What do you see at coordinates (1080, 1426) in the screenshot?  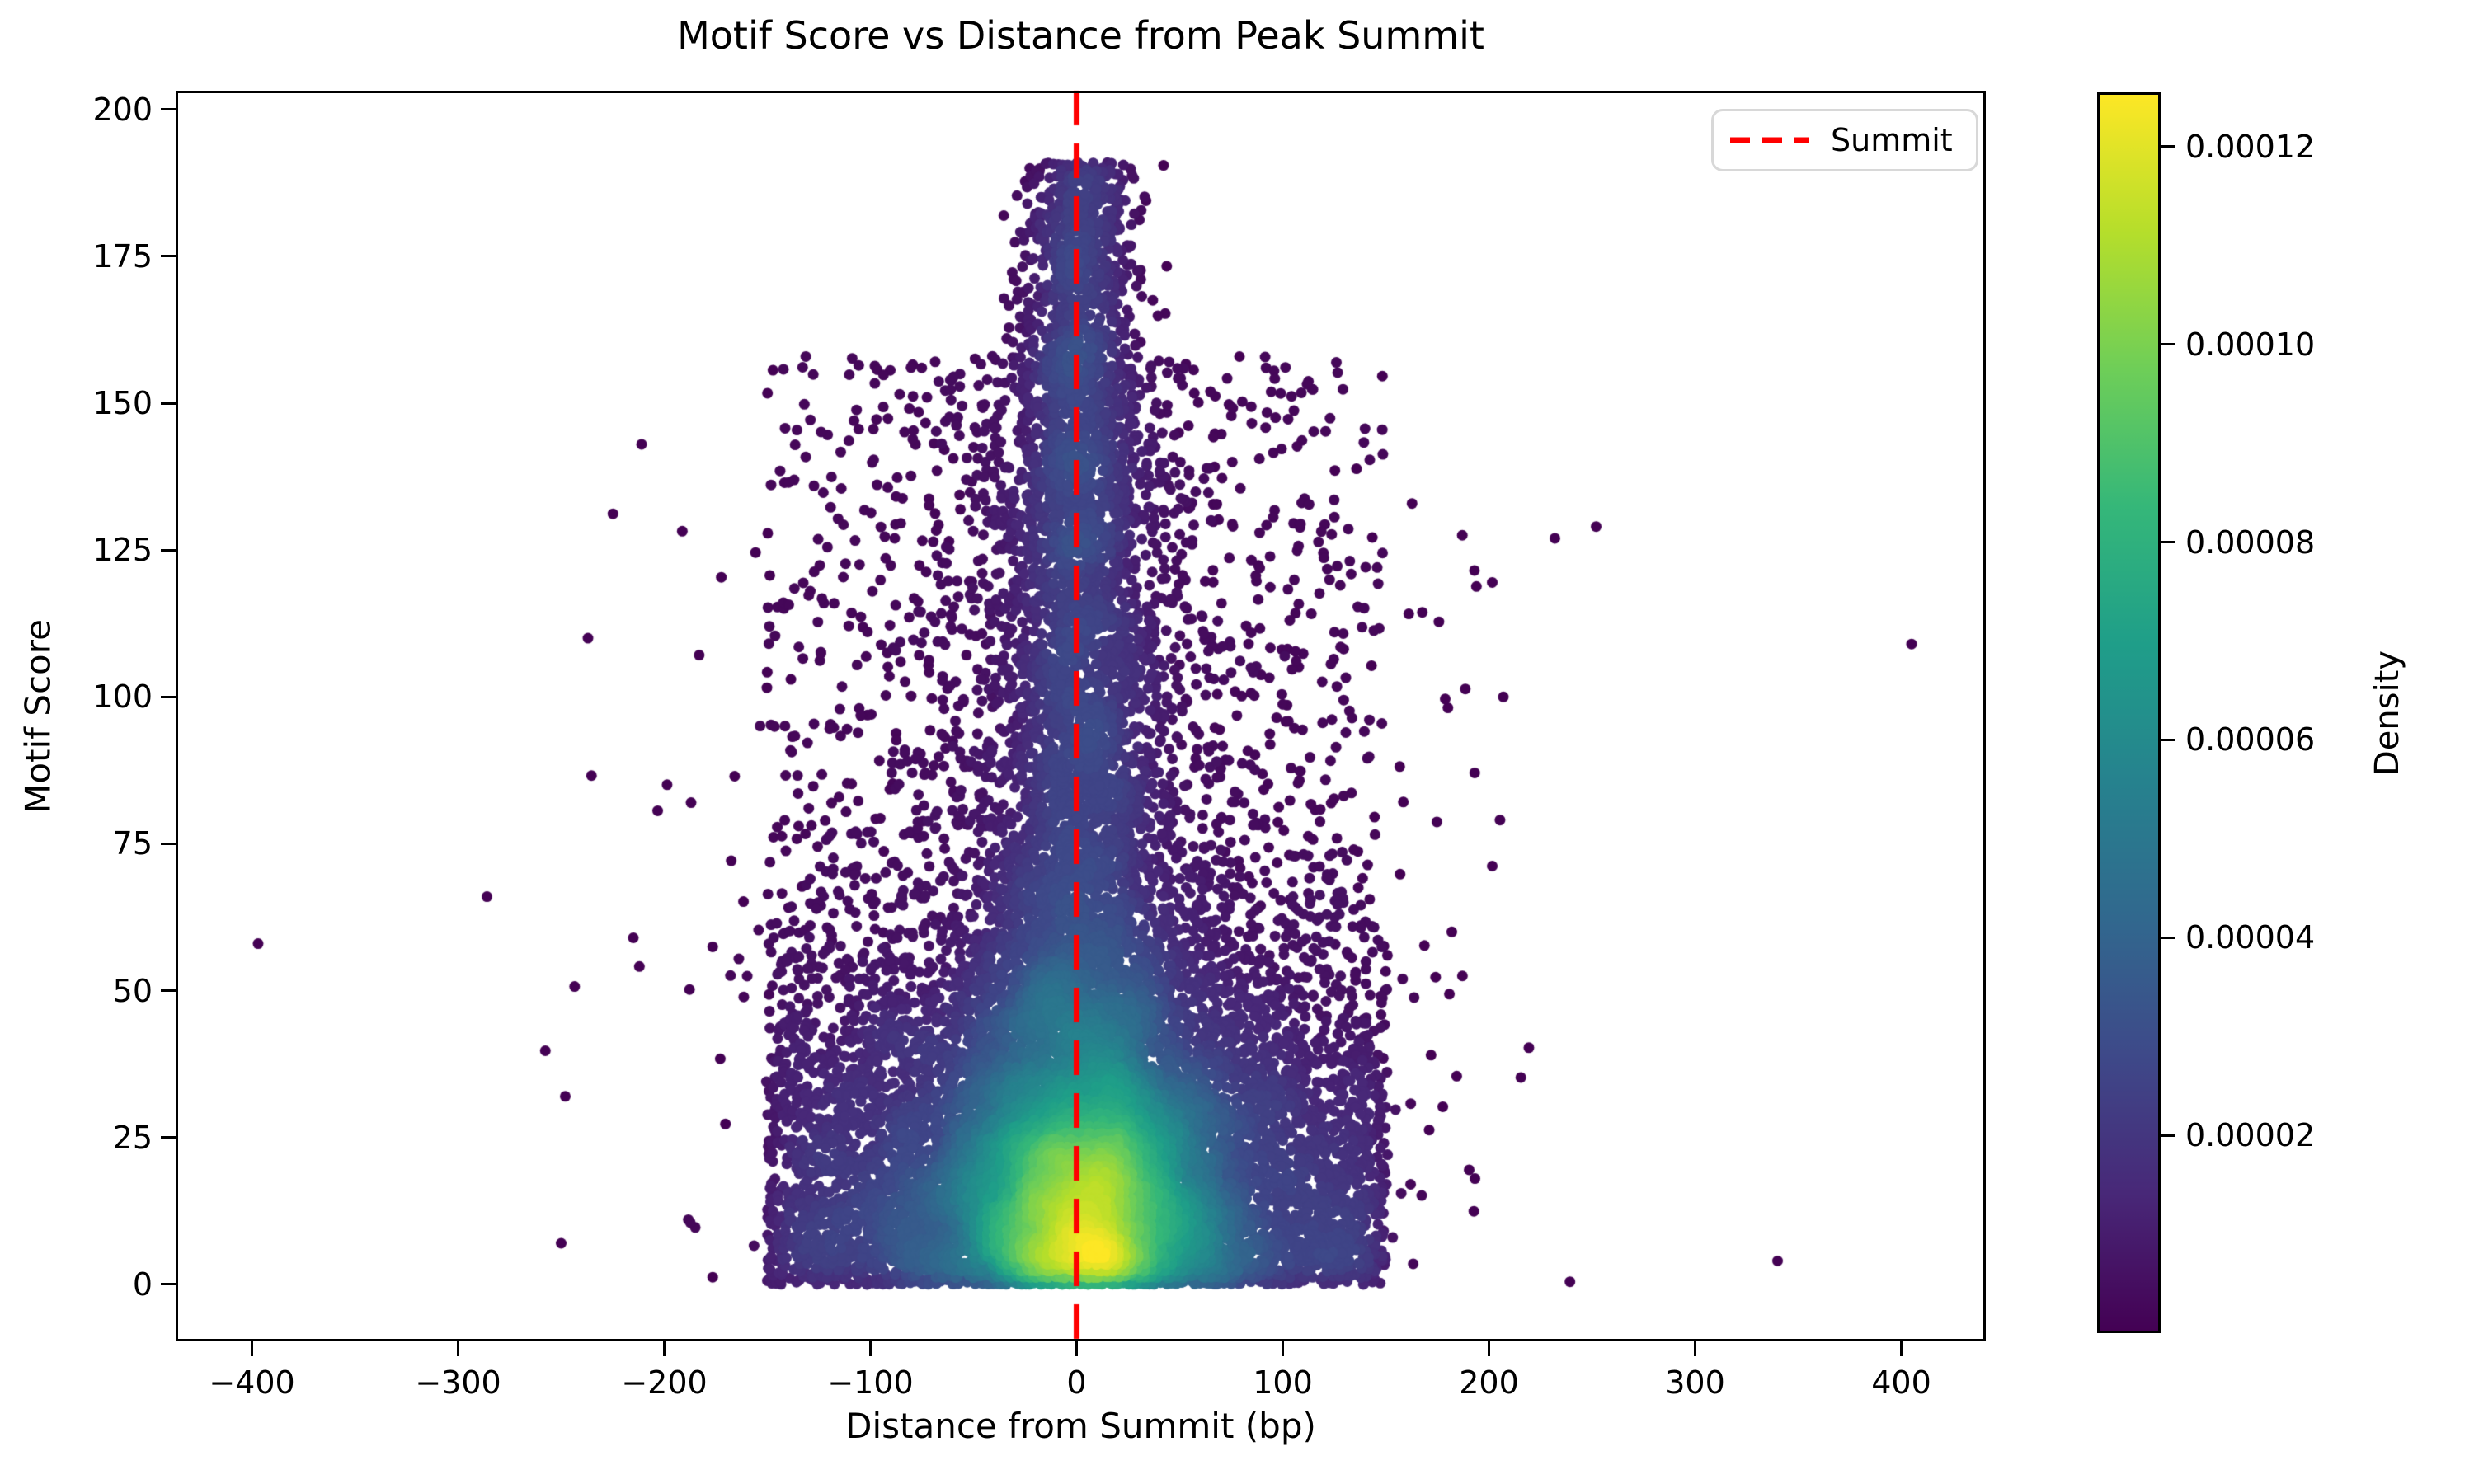 I see `x-axis-label: Distance from Summit (bp)` at bounding box center [1080, 1426].